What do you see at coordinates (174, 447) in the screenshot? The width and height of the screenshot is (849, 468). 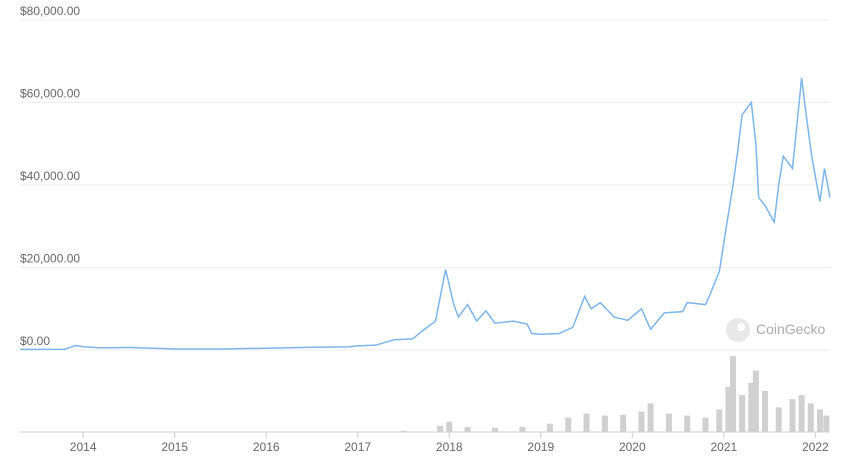 I see `x-tick-label: 2015` at bounding box center [174, 447].